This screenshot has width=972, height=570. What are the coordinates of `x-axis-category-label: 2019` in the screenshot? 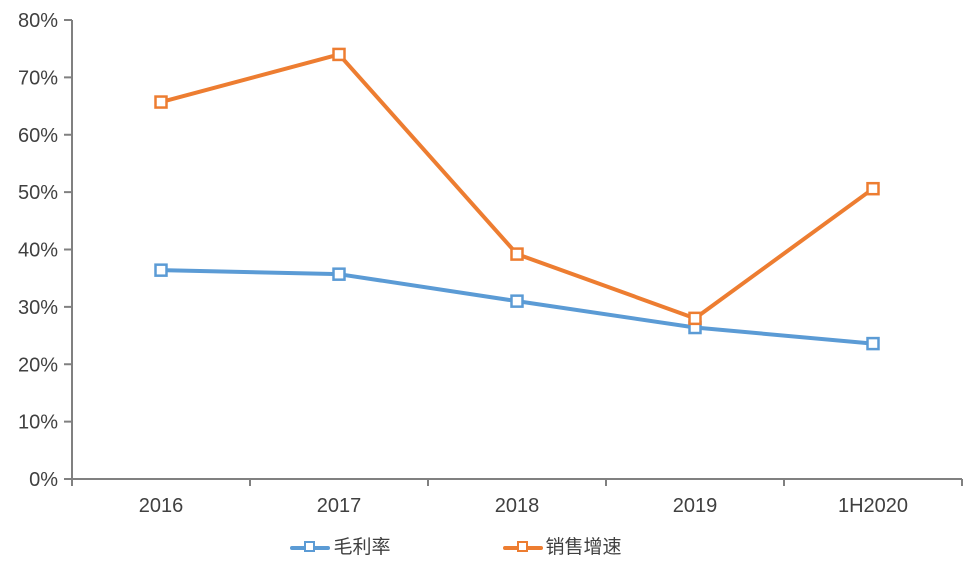 It's located at (695, 506).